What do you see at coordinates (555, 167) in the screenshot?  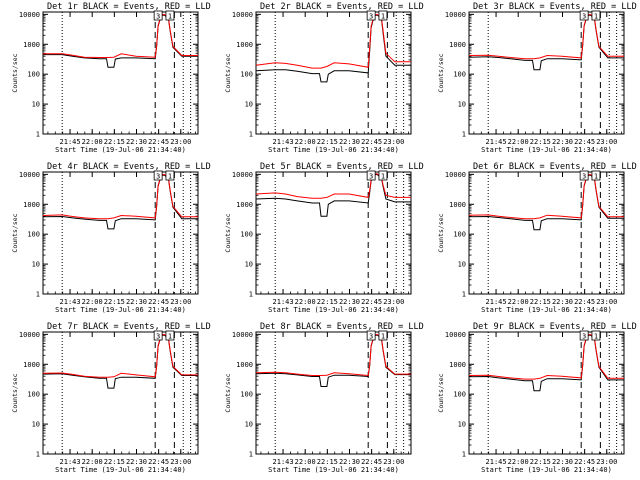 I see `panel-title: Det 6r BLACK = Events, RED = LLD` at bounding box center [555, 167].